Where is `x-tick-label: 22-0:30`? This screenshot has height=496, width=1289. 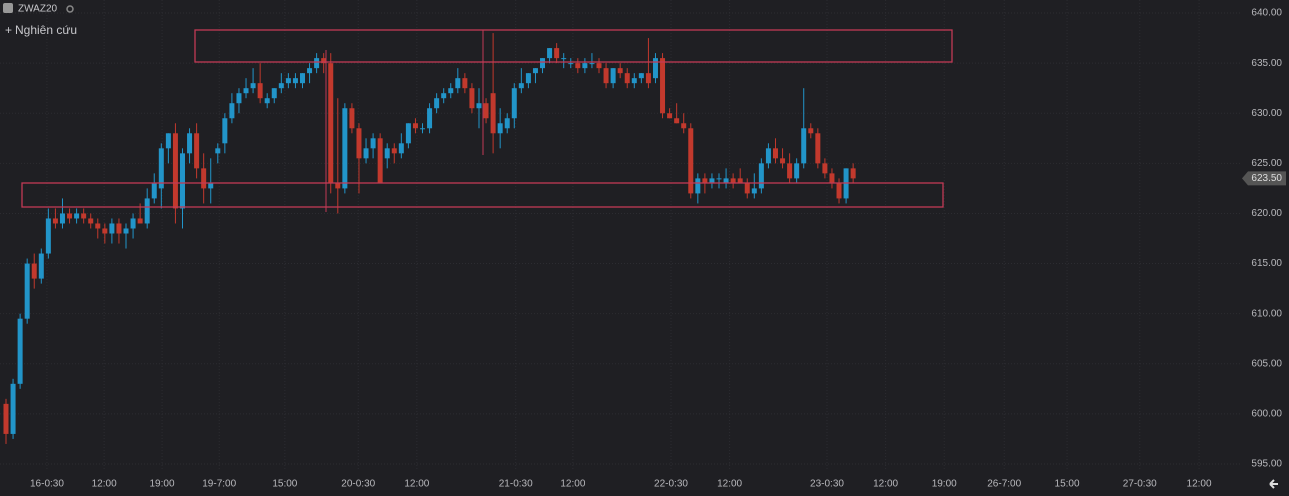
x-tick-label: 22-0:30 is located at coordinates (671, 484).